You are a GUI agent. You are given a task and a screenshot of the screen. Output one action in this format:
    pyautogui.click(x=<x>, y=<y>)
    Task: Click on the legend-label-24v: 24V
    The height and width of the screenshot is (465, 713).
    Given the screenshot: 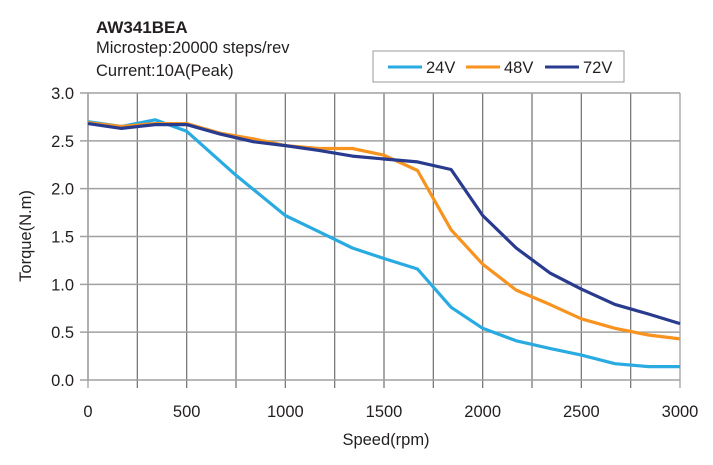 What is the action you would take?
    pyautogui.click(x=440, y=68)
    